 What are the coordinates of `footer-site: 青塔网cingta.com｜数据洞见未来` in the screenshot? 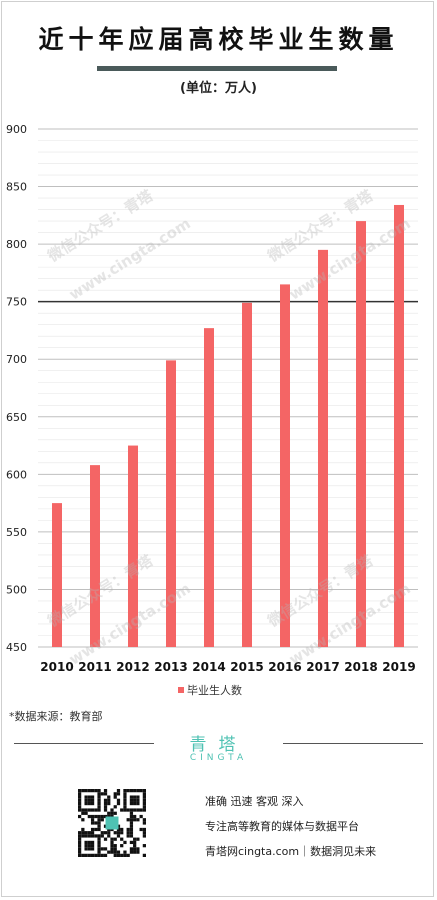 It's located at (291, 851).